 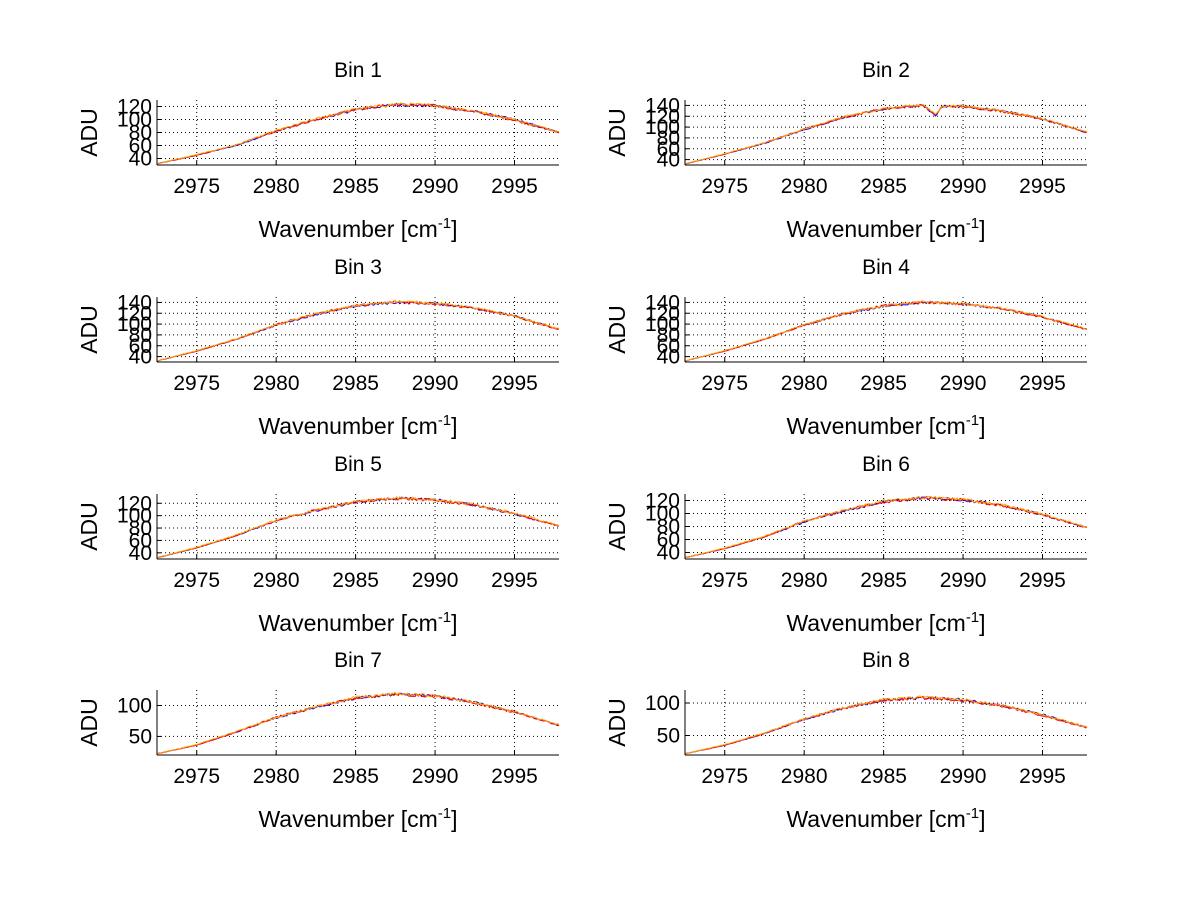 I want to click on subplot-title: Bin 2, so click(x=886, y=70).